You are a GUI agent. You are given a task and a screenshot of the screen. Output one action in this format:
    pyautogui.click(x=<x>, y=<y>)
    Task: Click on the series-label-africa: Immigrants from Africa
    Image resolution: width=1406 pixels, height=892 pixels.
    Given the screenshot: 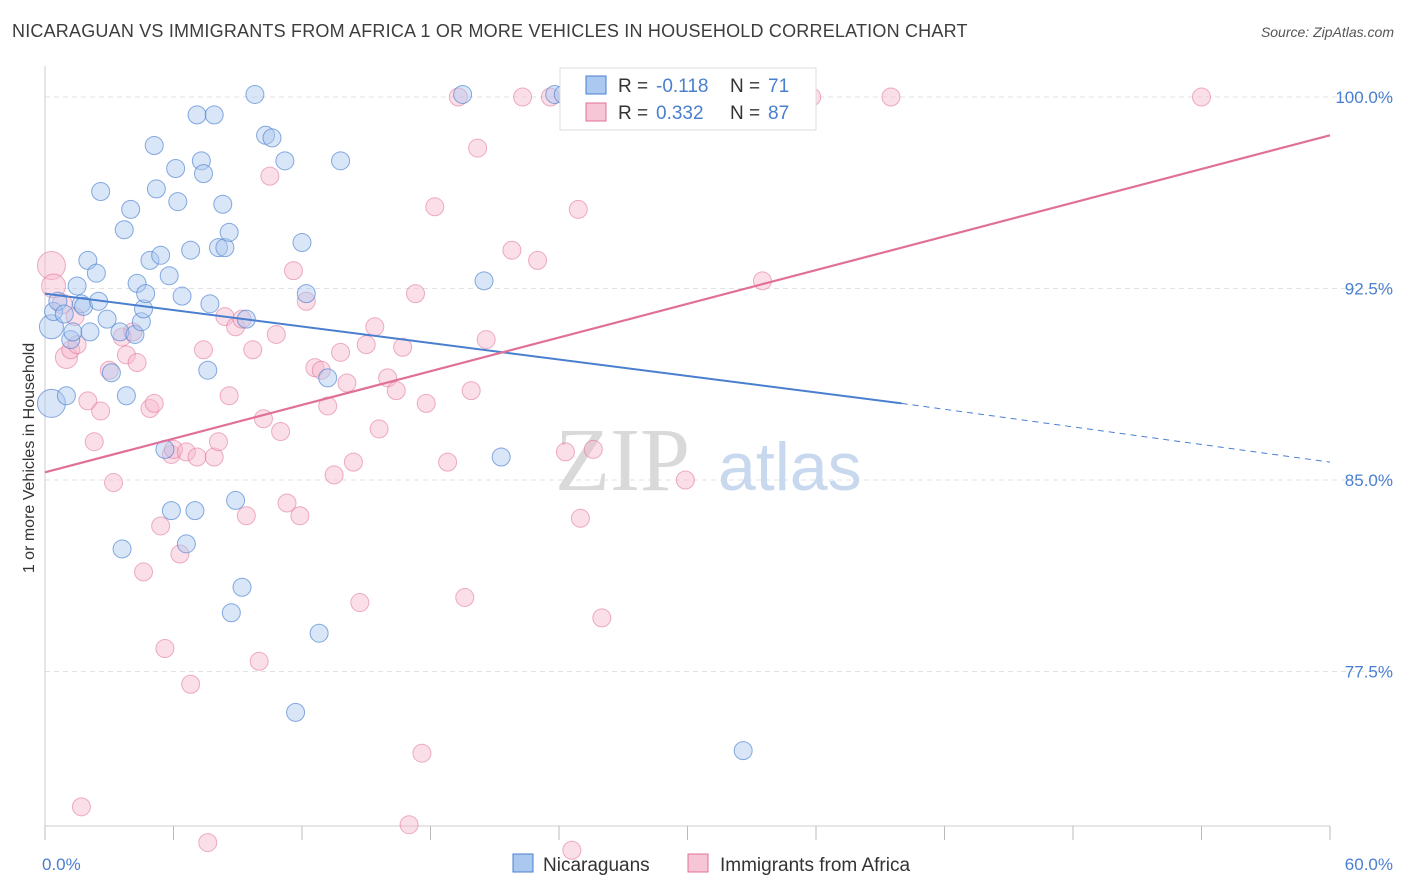 What is the action you would take?
    pyautogui.click(x=815, y=865)
    